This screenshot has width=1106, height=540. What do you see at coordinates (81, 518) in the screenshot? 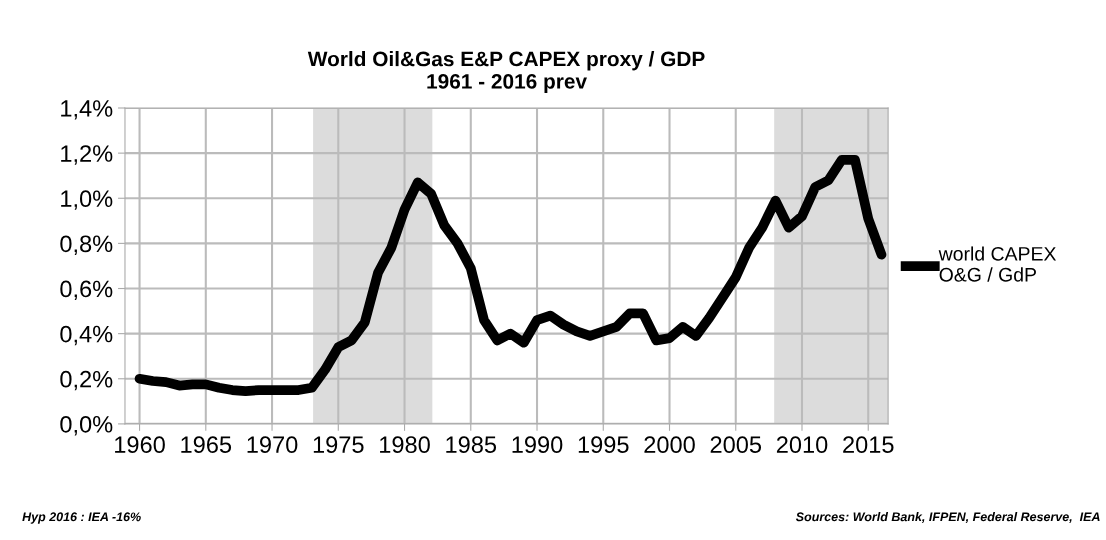
I see `text: Hyp 2016 : IEA -16%` at bounding box center [81, 518].